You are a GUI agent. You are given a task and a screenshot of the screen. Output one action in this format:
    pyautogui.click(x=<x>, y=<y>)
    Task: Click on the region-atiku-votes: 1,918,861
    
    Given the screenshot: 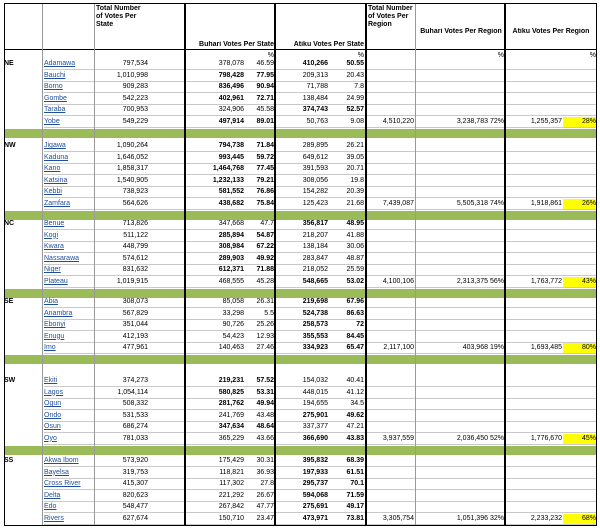 What is the action you would take?
    pyautogui.click(x=546, y=203)
    